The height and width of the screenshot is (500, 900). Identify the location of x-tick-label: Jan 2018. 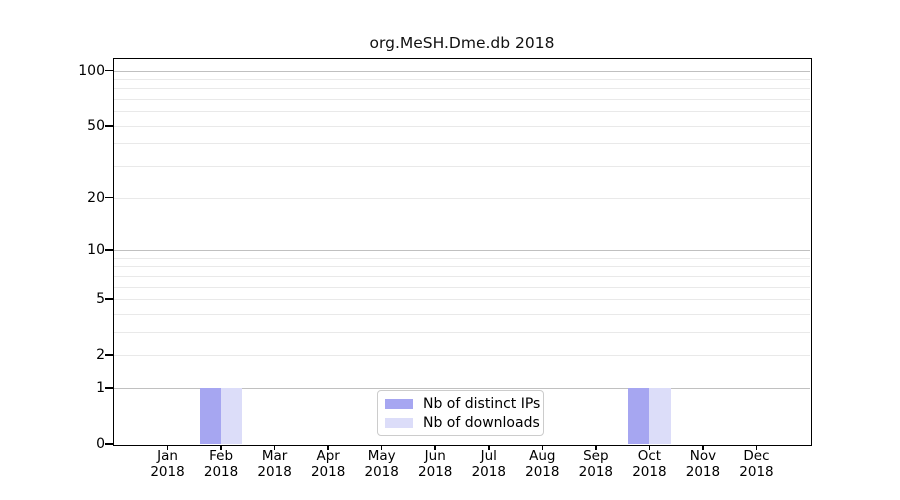
(168, 464).